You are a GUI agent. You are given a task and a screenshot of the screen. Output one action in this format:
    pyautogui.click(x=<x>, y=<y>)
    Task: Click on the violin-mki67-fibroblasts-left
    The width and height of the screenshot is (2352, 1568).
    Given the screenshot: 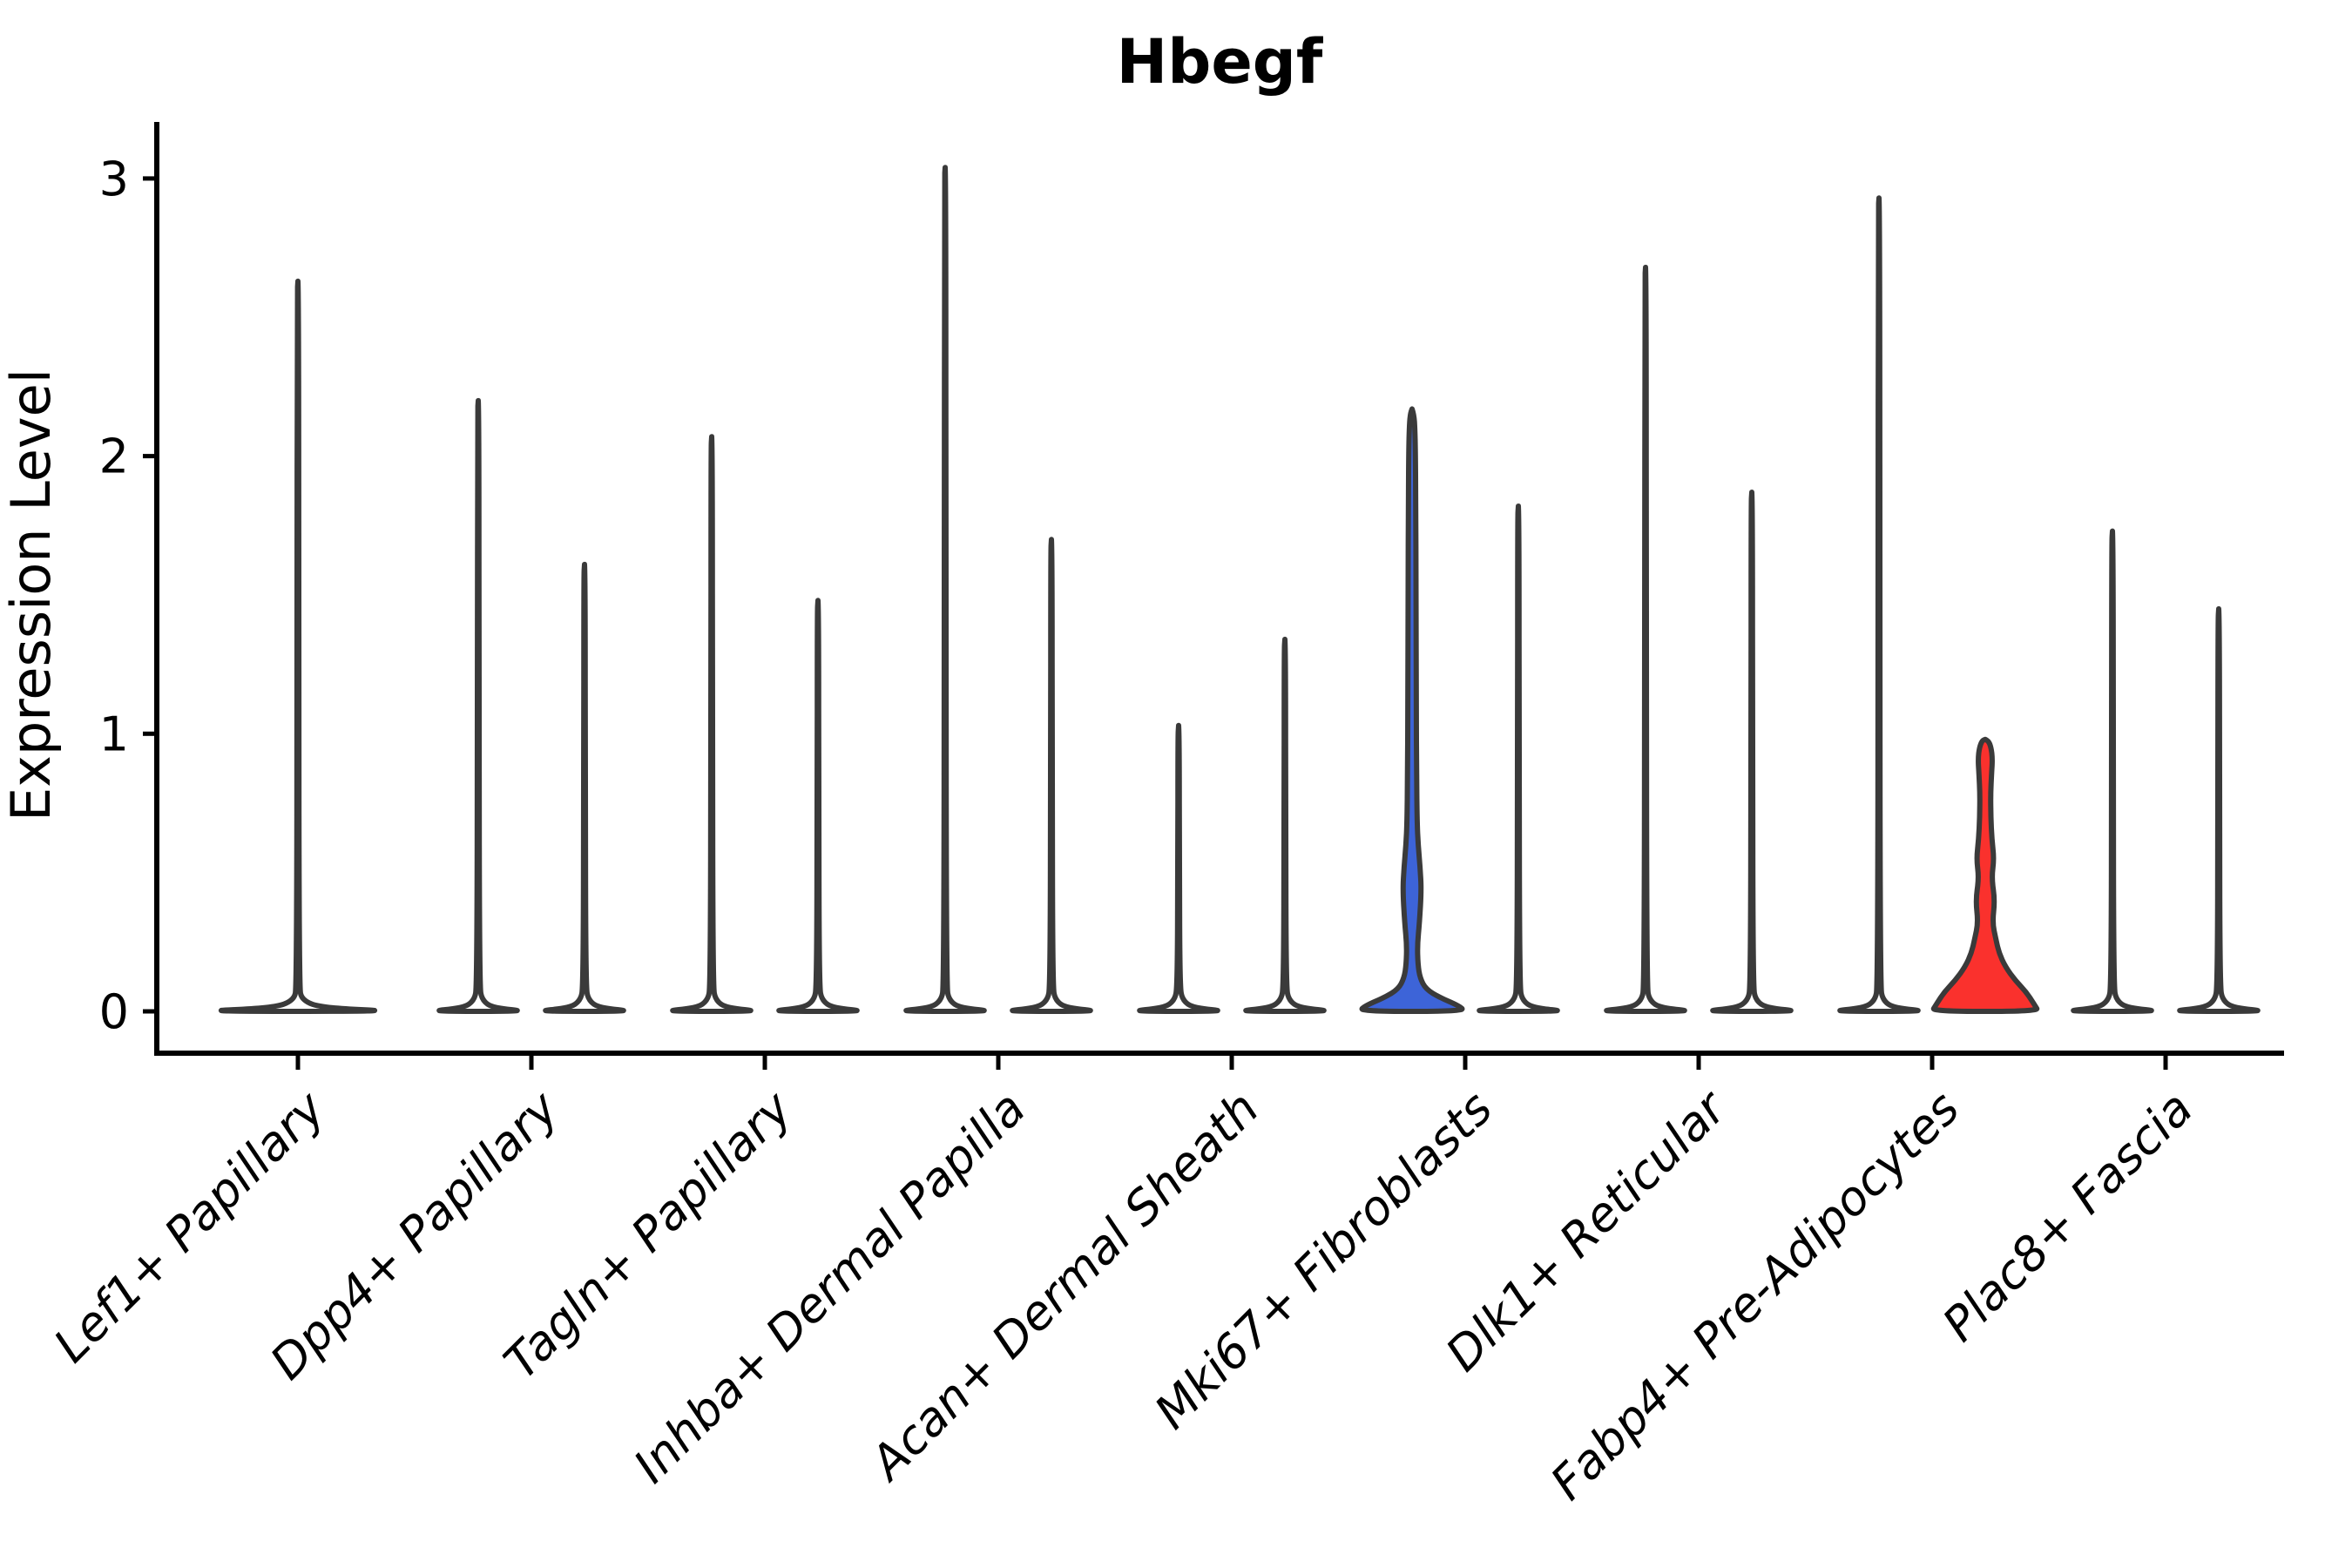 What is the action you would take?
    pyautogui.click(x=1412, y=710)
    